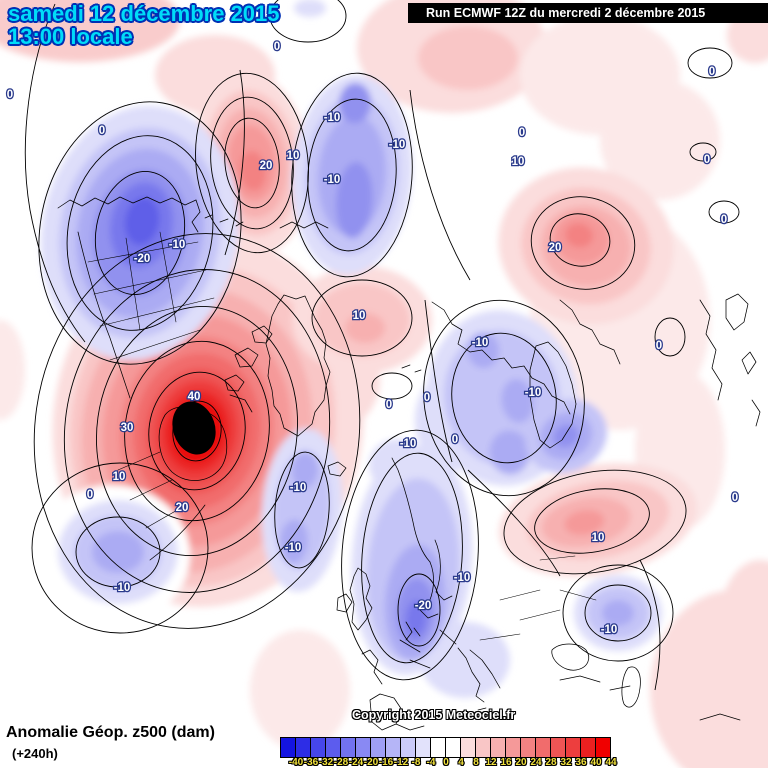 This screenshot has height=768, width=768. Describe the element at coordinates (127, 428) in the screenshot. I see `contour-label: 30` at that location.